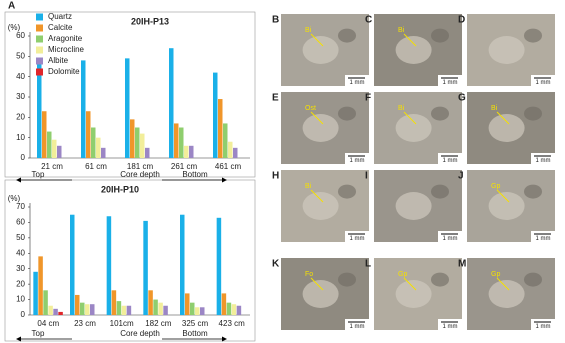 The height and width of the screenshot is (343, 565). Describe the element at coordinates (60, 16) in the screenshot. I see `legend-label: Quartz` at that location.